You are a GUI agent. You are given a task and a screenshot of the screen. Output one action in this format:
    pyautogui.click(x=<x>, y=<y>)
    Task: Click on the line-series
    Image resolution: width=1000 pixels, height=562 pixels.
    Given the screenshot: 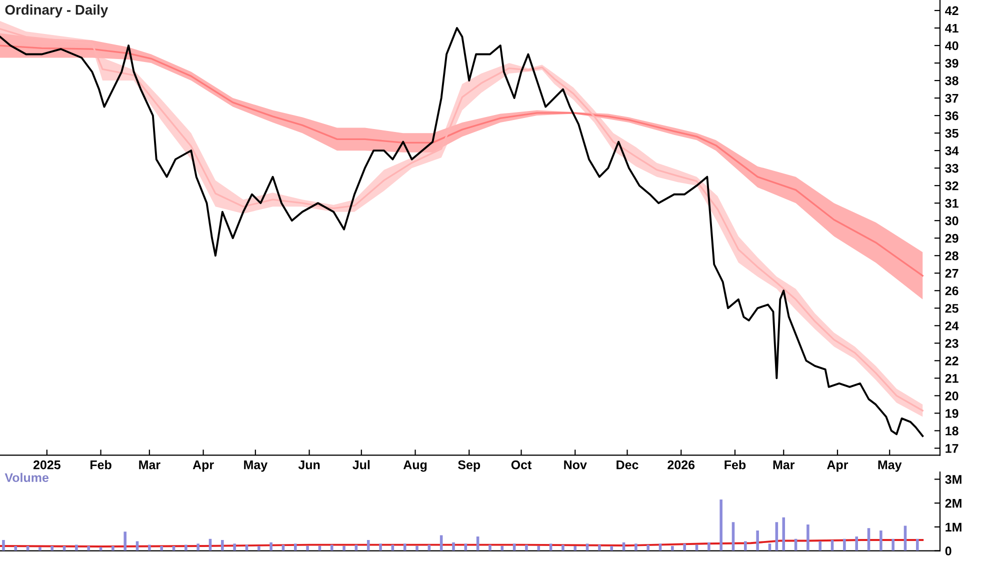 What is the action you would take?
    pyautogui.click(x=462, y=543)
    